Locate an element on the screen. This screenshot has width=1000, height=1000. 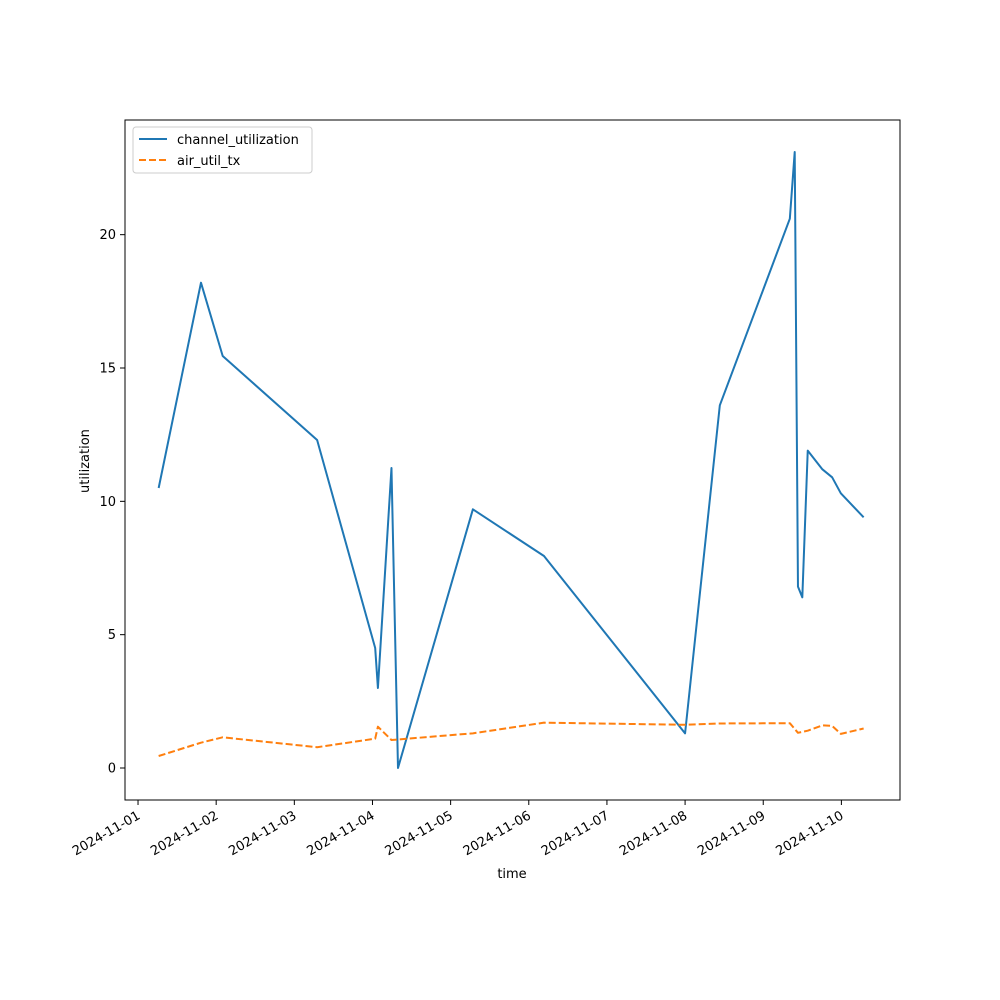
legend-box is located at coordinates (222, 150).